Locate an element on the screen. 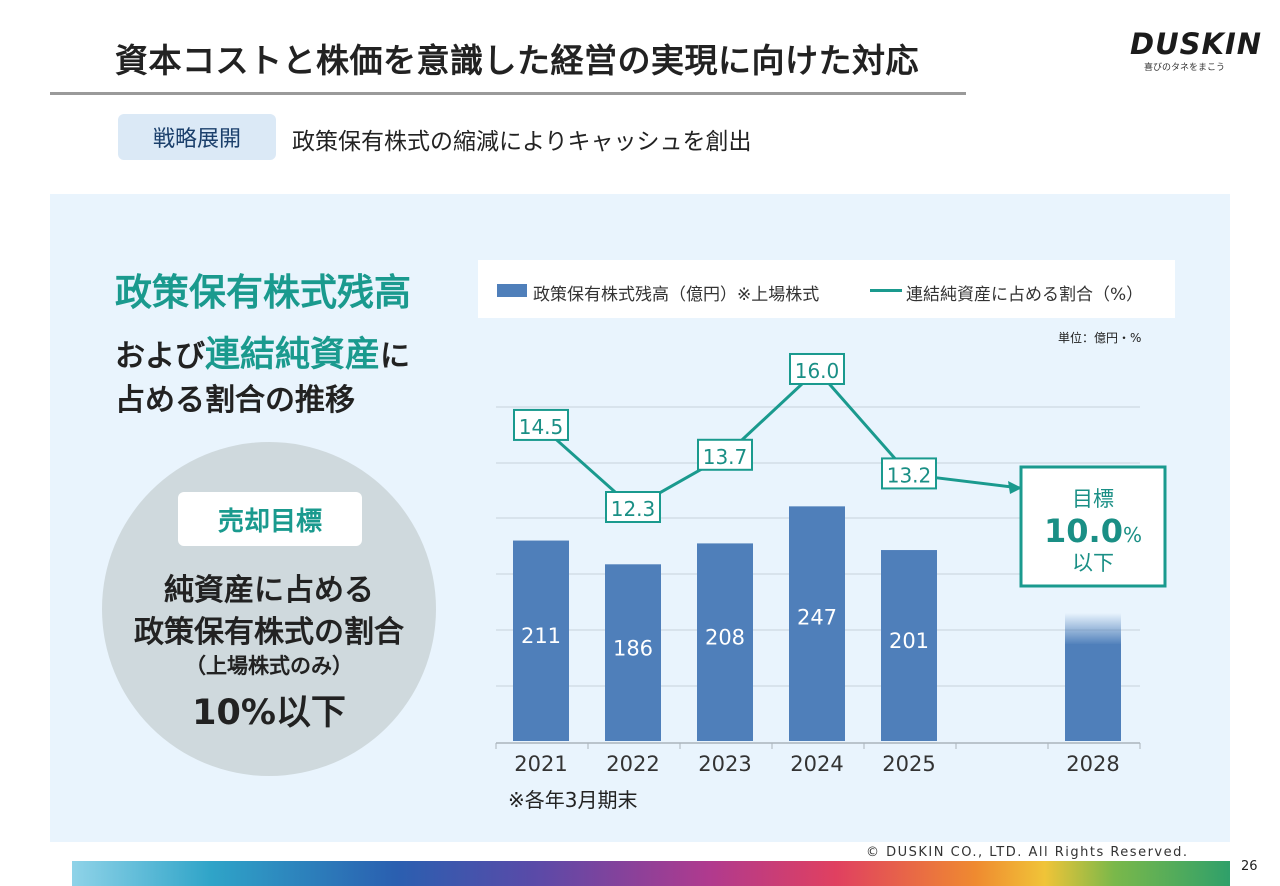 This screenshot has height=886, width=1280. logo-tagline: 喜びのタネをまこう is located at coordinates (1185, 68).